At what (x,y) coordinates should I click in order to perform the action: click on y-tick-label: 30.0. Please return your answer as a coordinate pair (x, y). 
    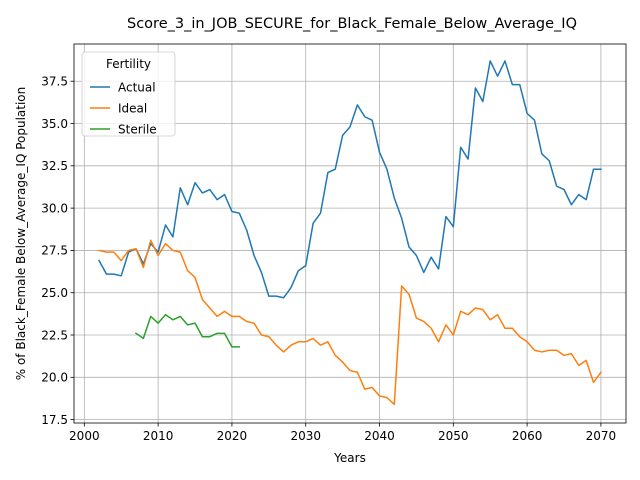
    Looking at the image, I should click on (54, 208).